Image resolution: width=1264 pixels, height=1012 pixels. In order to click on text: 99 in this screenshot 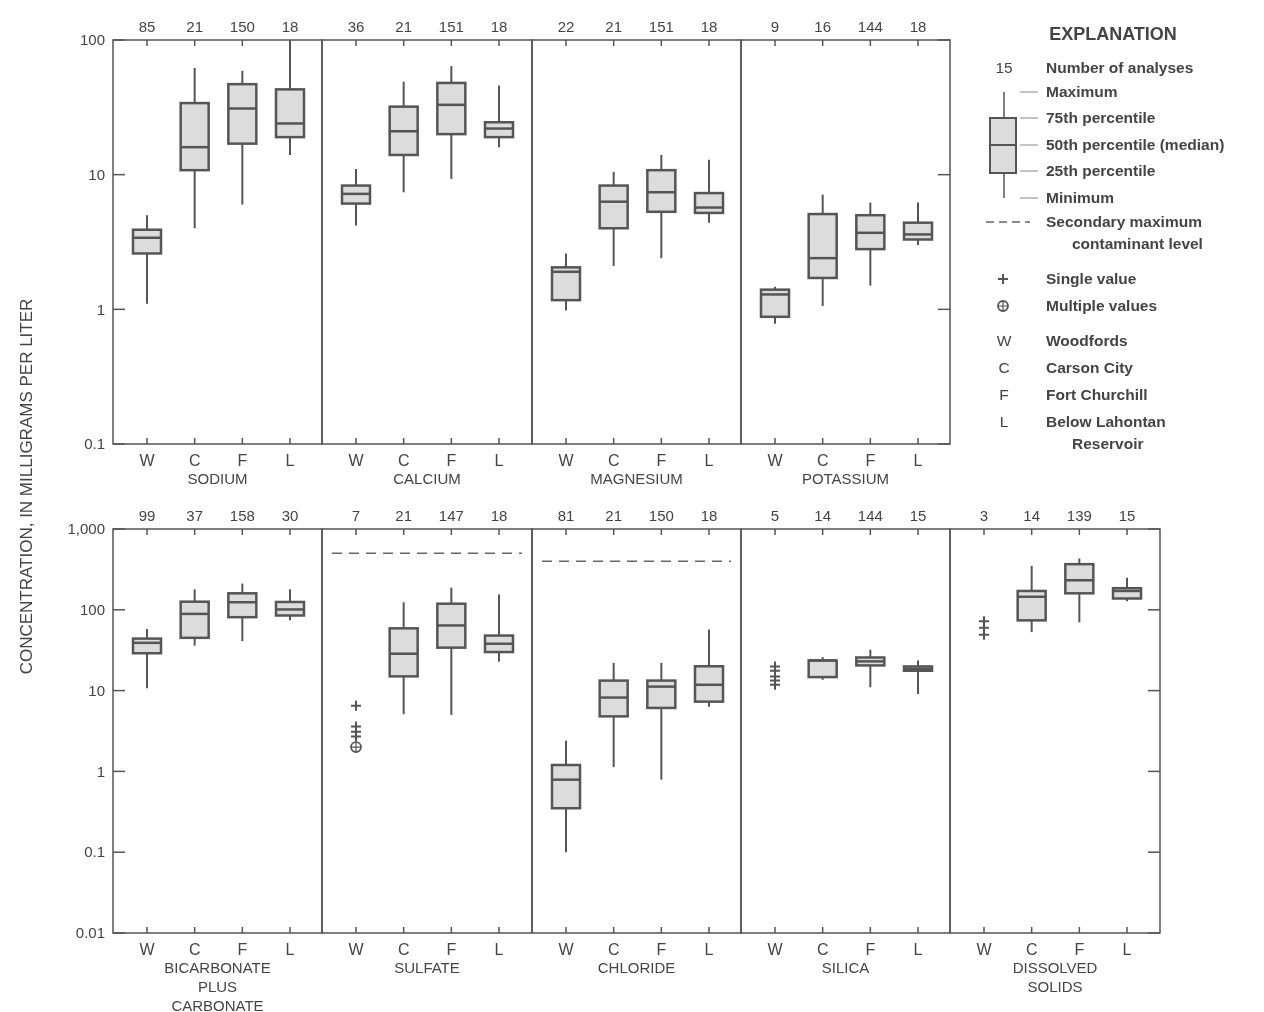, I will do `click(147, 515)`.